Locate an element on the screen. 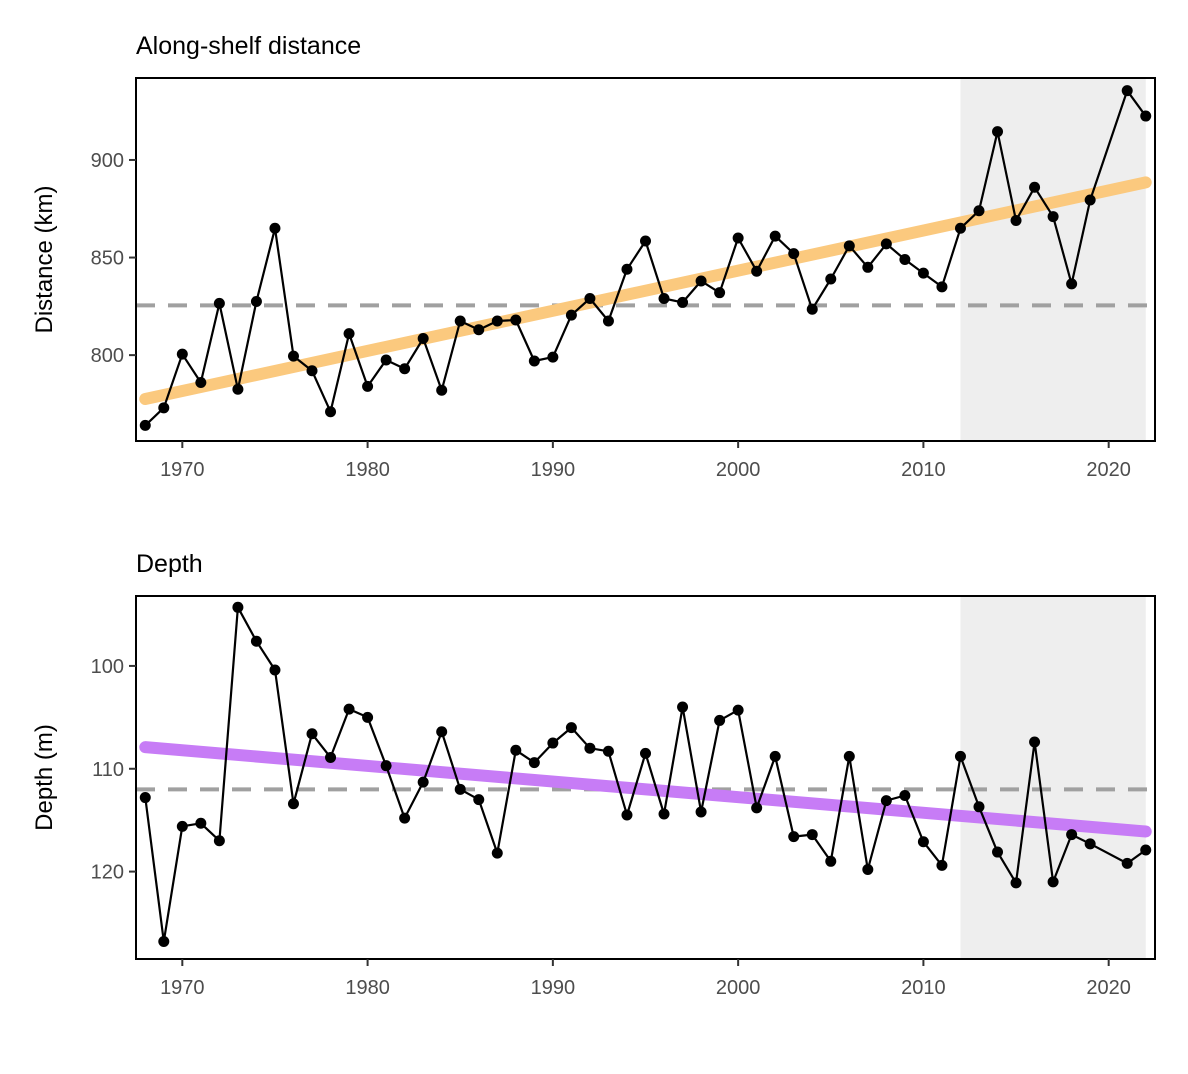 The height and width of the screenshot is (1074, 1188). y-tick-label: 120 is located at coordinates (107, 873).